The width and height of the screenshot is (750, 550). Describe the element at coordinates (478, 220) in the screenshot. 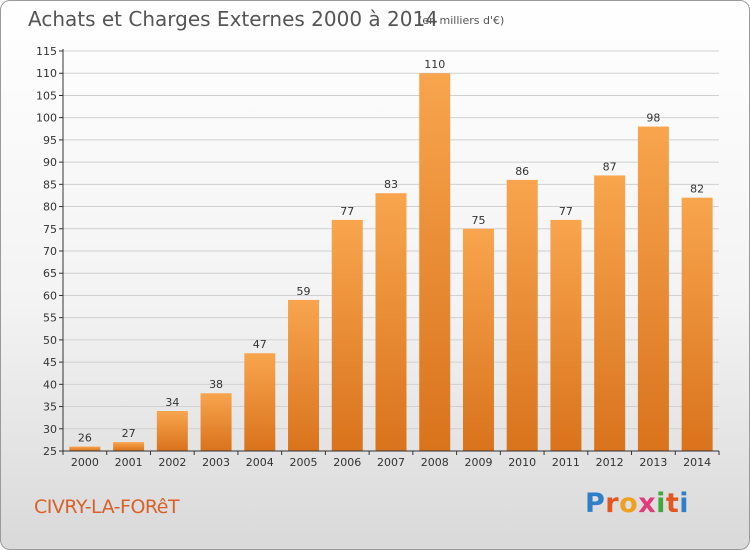

I see `data-label: 75` at that location.